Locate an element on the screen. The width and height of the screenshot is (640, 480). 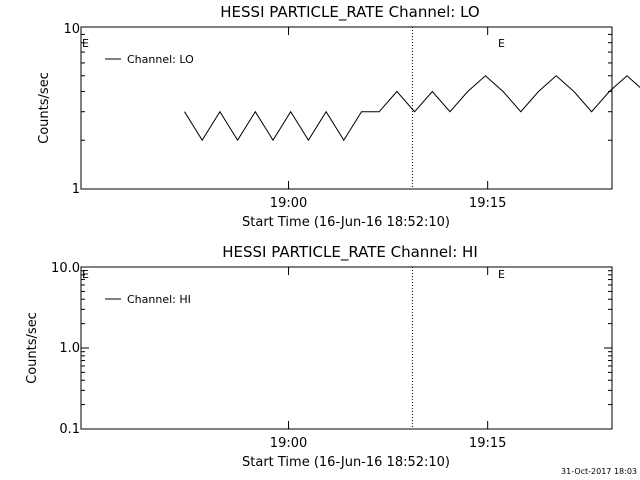
legend-label: Channel: LO is located at coordinates (160, 59).